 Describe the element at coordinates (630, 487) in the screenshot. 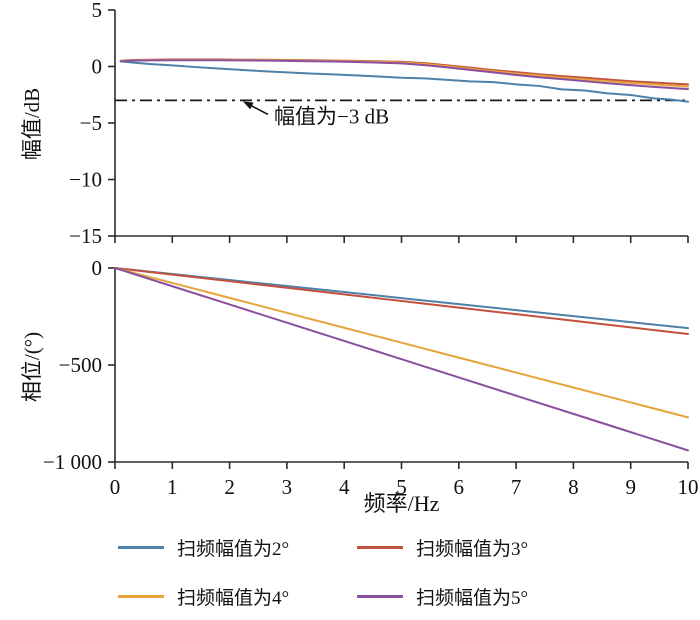

I see `x-tick-label: 9` at that location.